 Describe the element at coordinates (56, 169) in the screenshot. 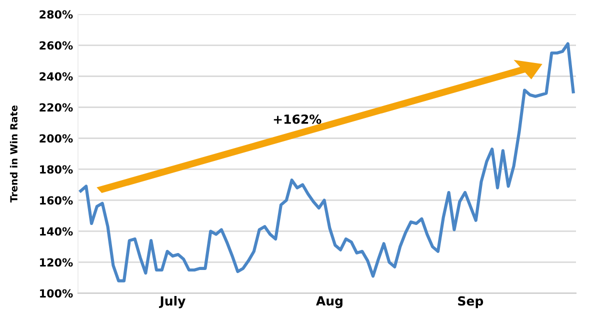

I see `y-tick-label: 180%` at that location.